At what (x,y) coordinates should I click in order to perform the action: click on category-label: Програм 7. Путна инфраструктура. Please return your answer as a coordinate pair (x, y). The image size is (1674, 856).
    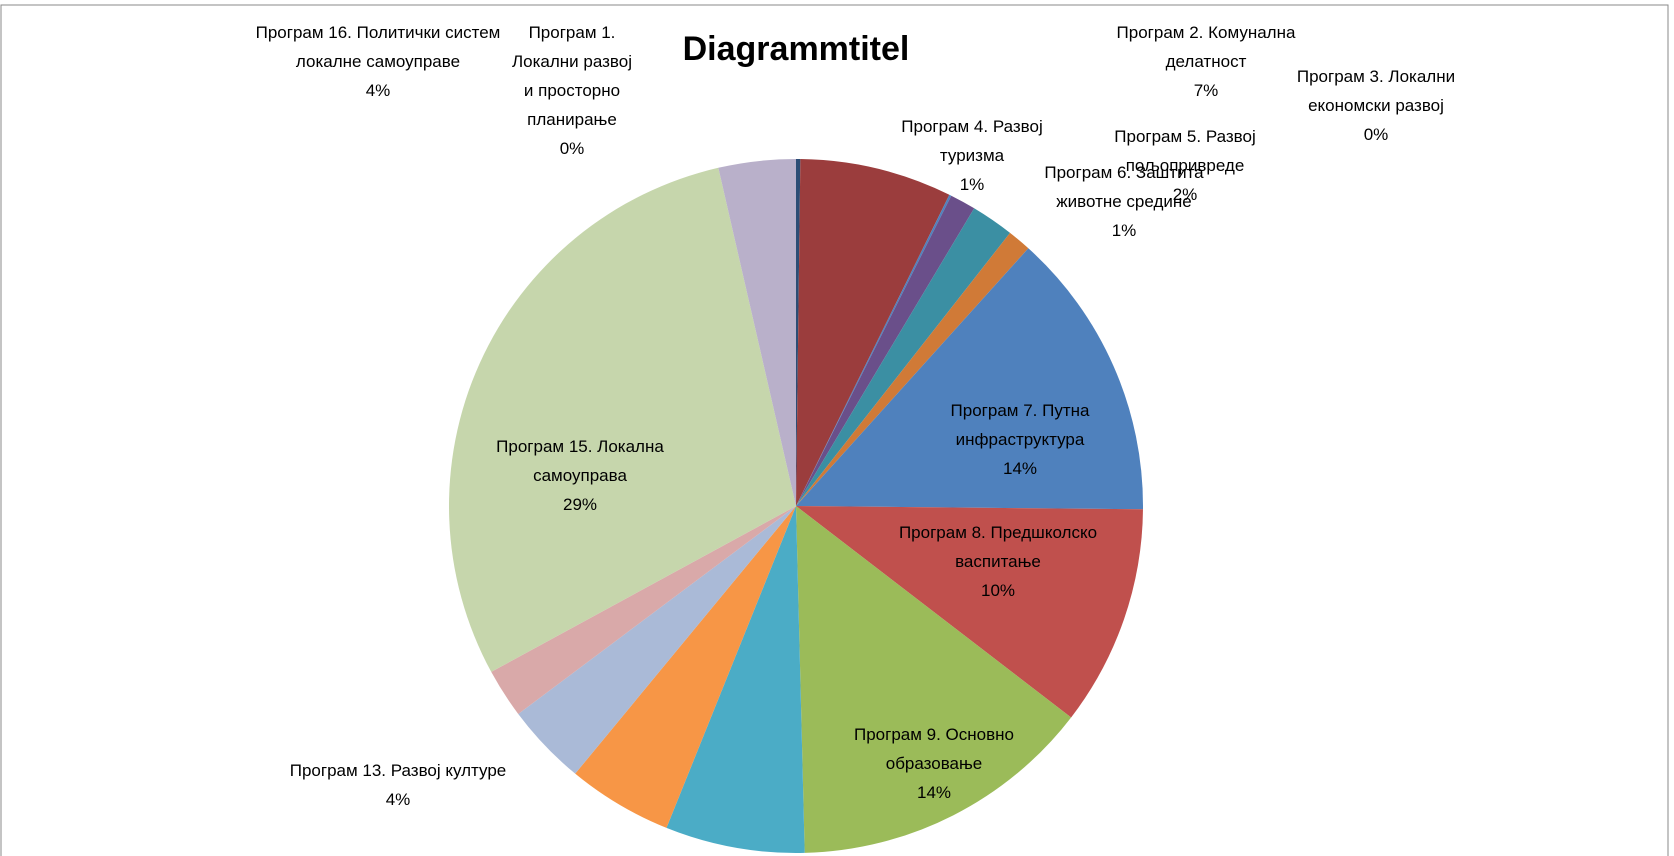
    Looking at the image, I should click on (1020, 425).